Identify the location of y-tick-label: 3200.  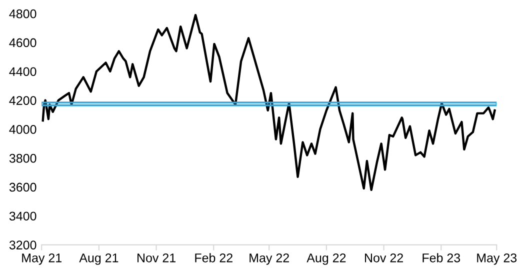
(22, 245).